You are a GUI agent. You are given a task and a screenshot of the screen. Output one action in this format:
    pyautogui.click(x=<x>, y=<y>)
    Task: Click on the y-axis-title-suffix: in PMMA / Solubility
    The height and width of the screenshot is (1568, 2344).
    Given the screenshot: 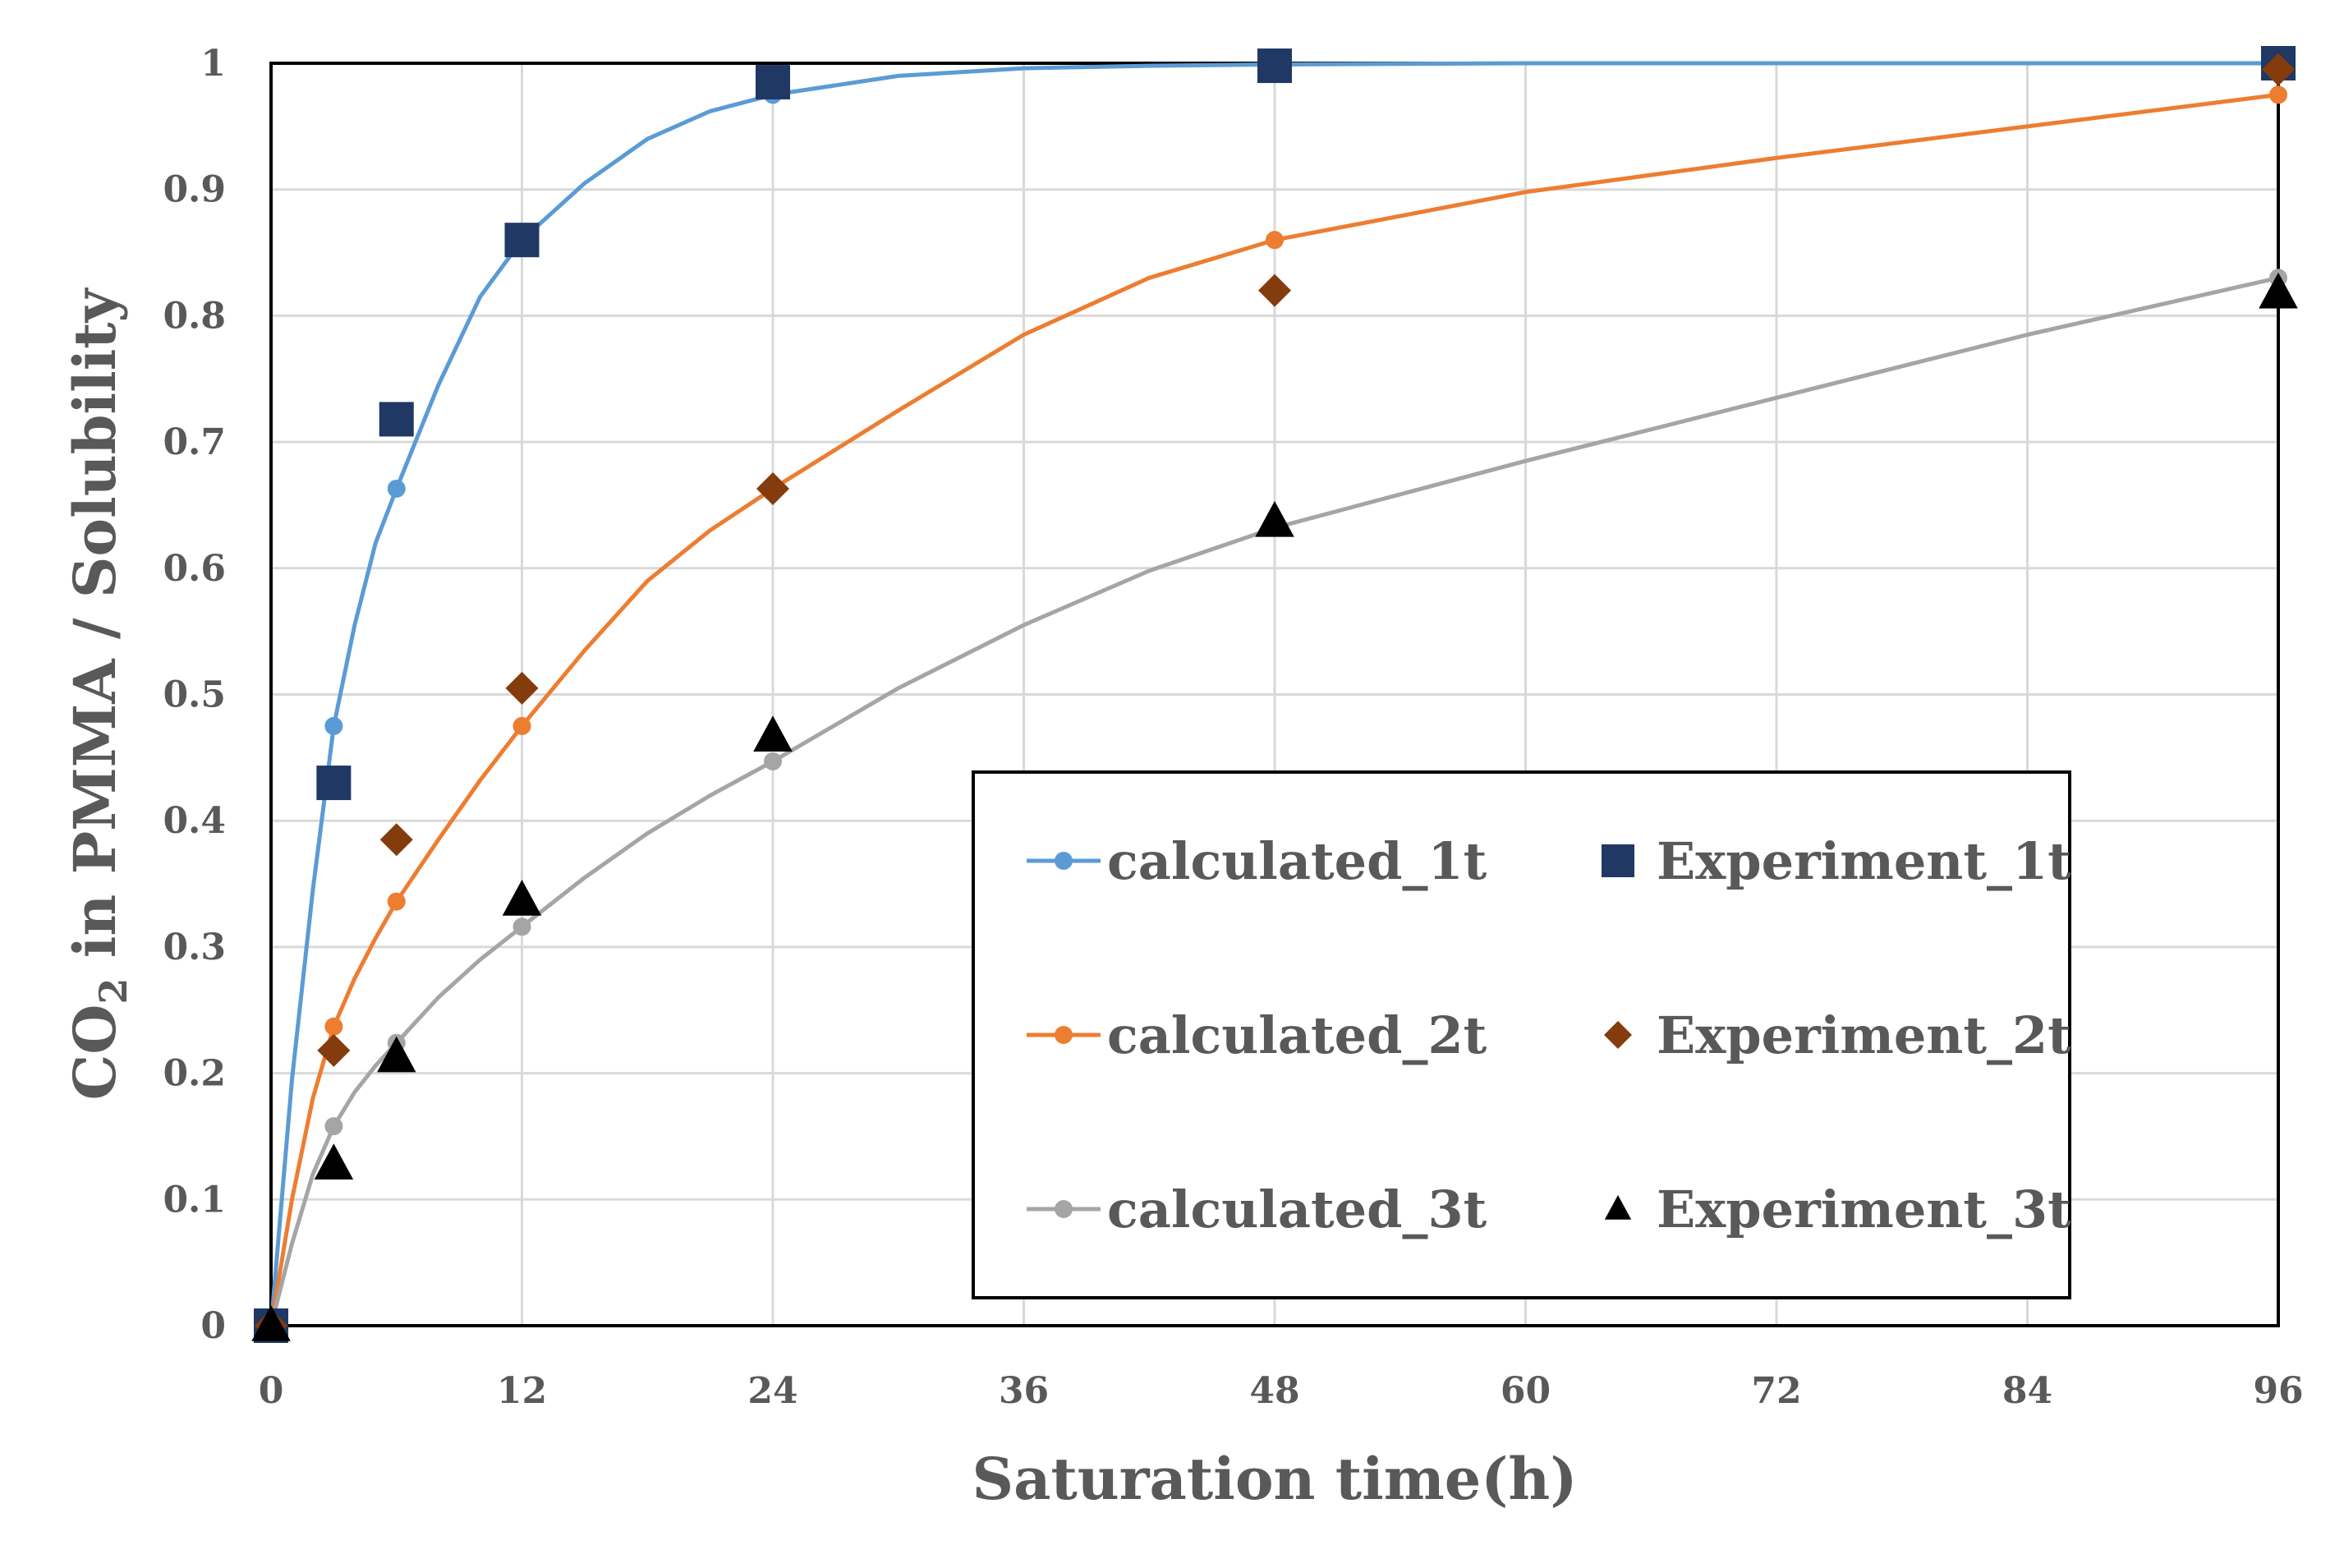 What is the action you would take?
    pyautogui.click(x=95, y=632)
    